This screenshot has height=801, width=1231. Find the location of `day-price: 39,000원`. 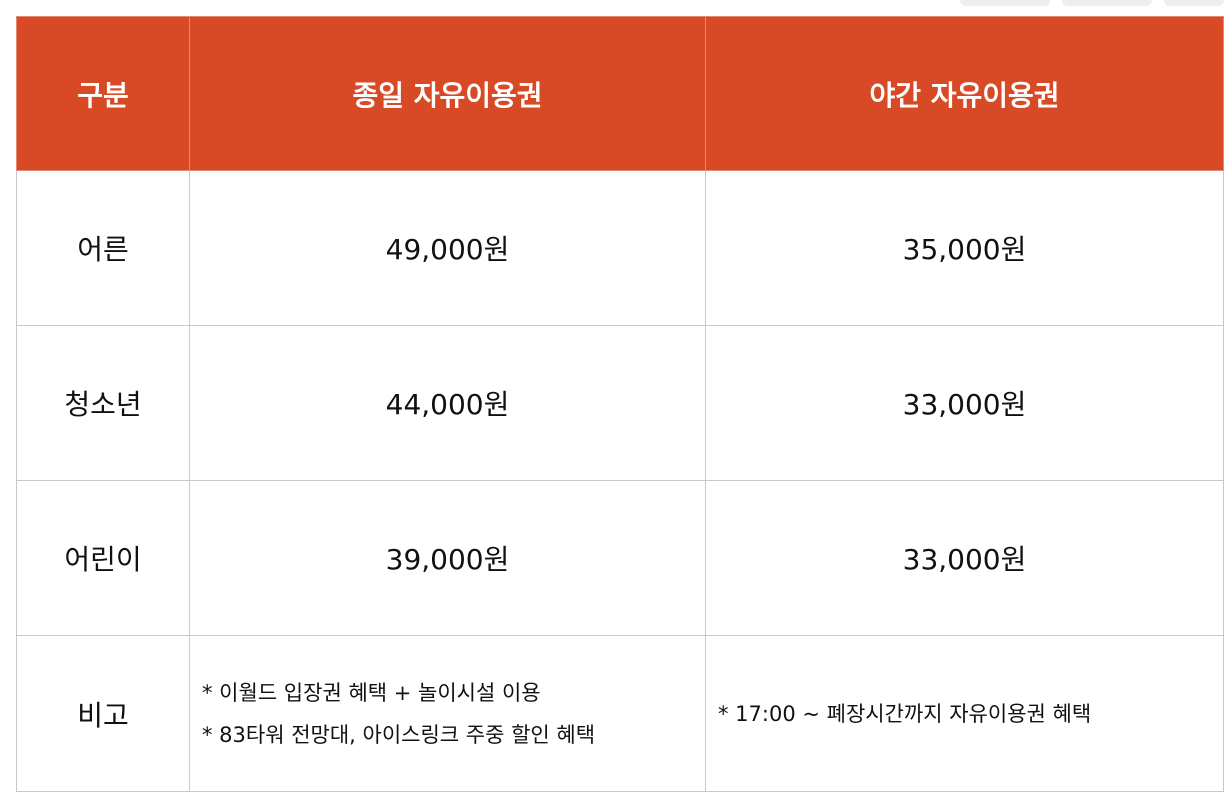

day-price: 39,000원 is located at coordinates (447, 558).